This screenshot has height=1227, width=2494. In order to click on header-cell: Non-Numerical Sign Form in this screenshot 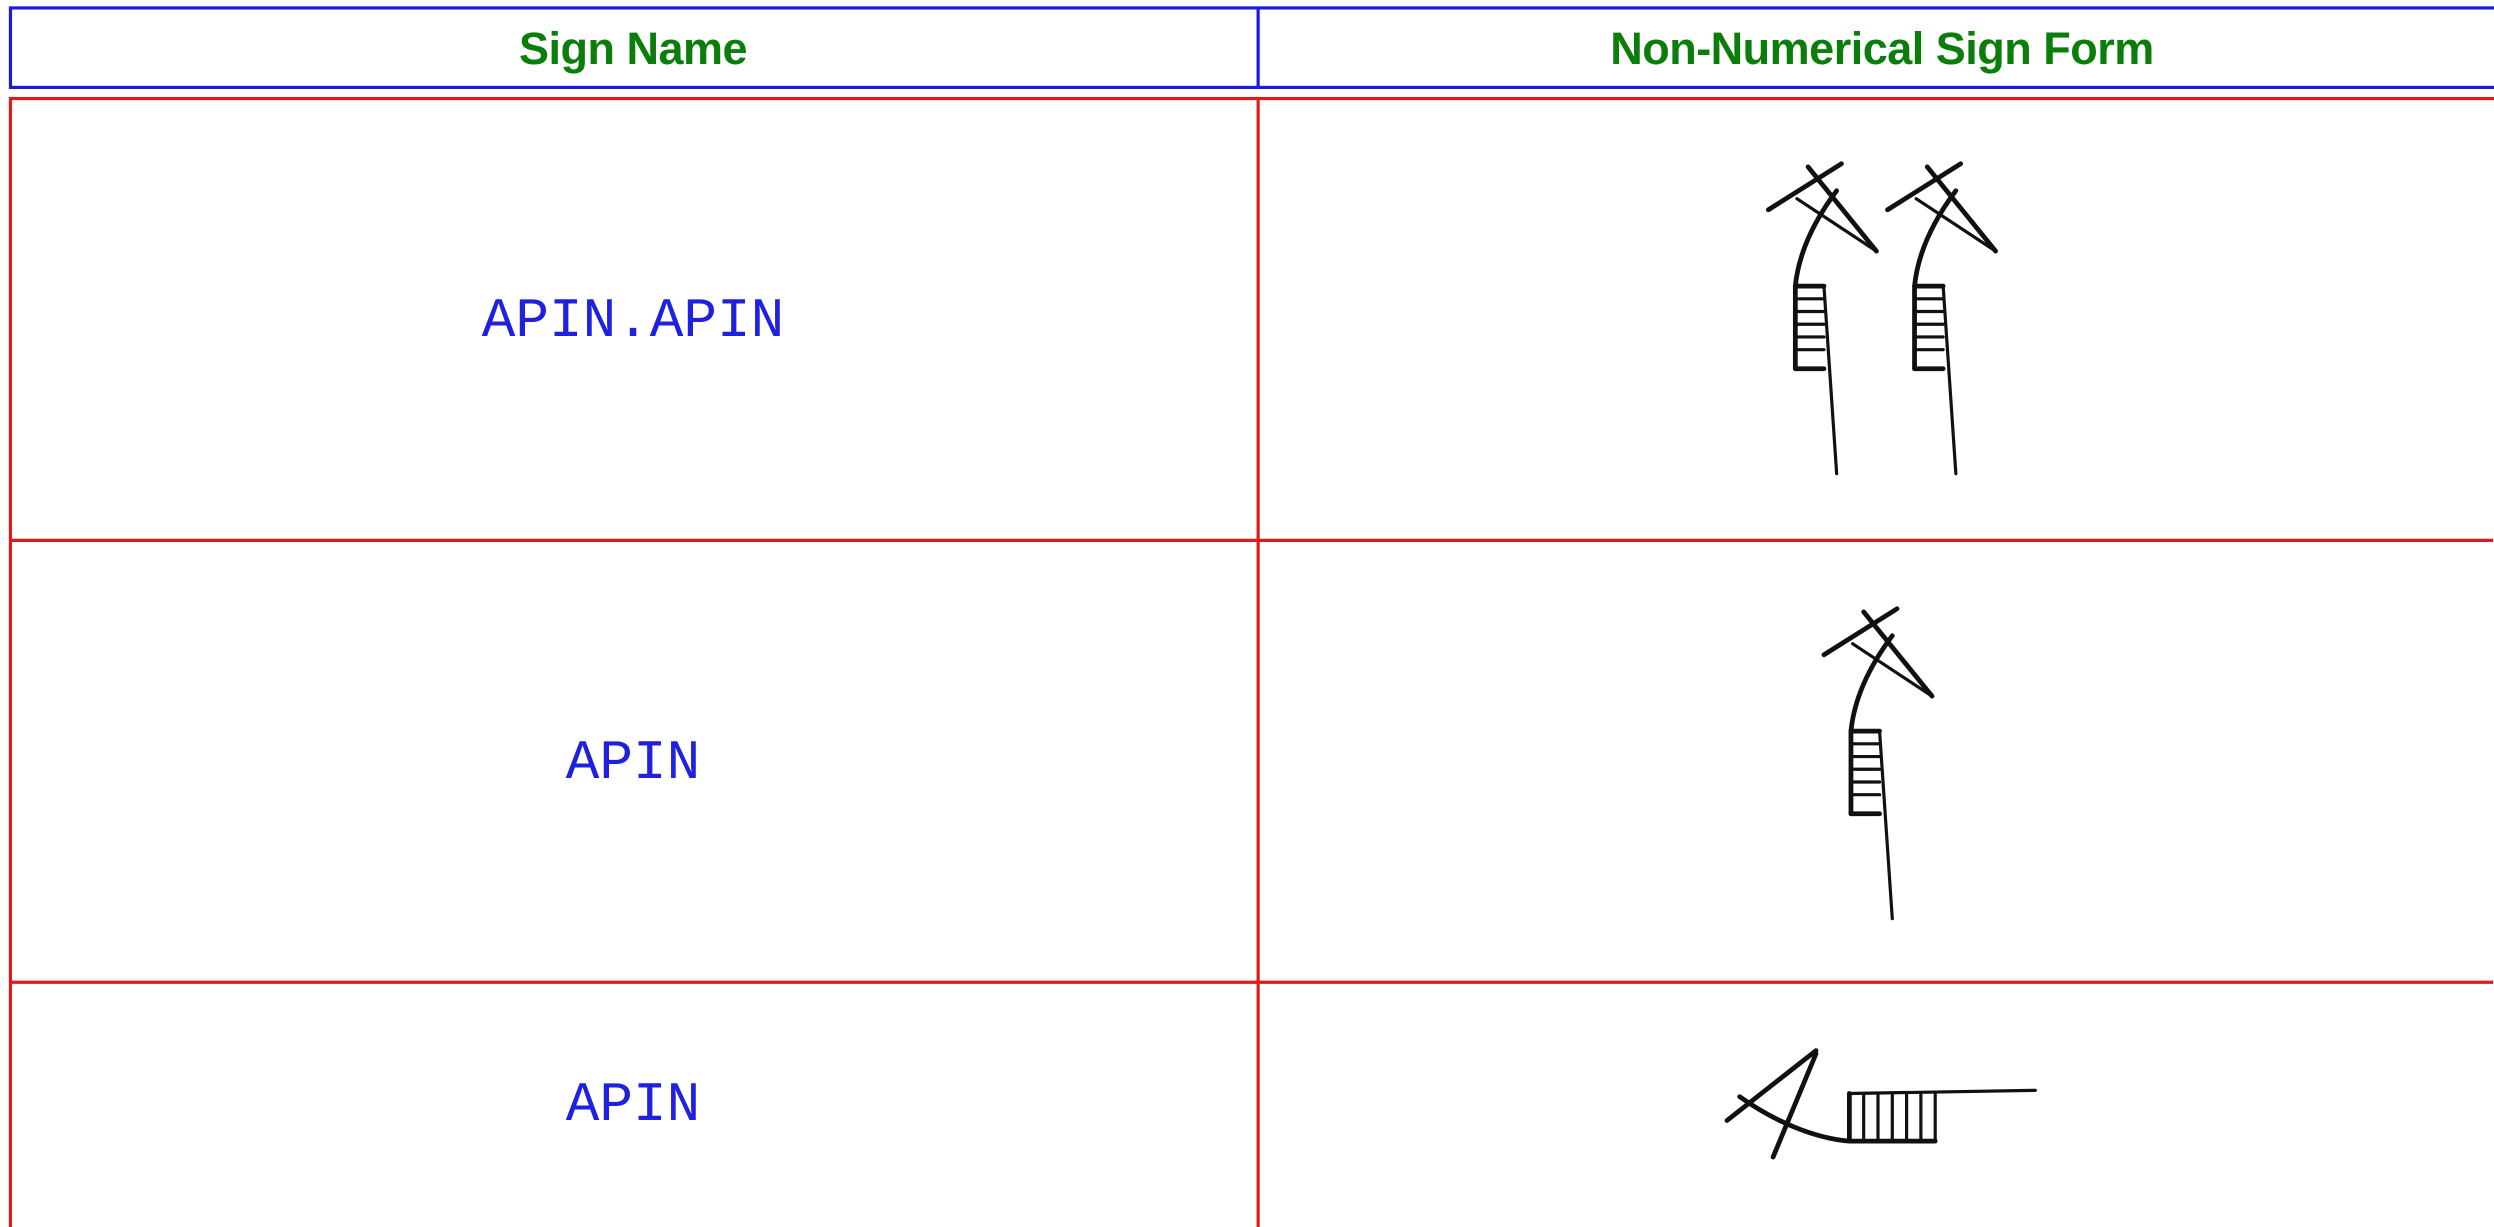, I will do `click(1882, 48)`.